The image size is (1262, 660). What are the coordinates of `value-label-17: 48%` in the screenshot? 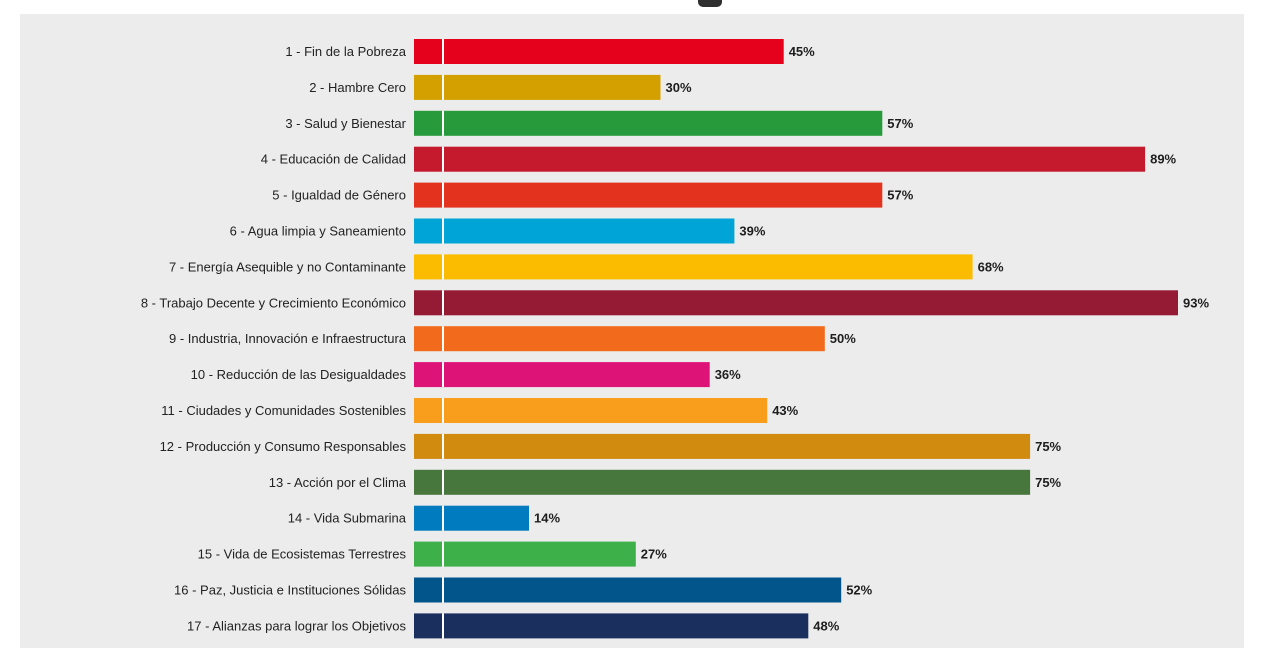 It's located at (826, 625).